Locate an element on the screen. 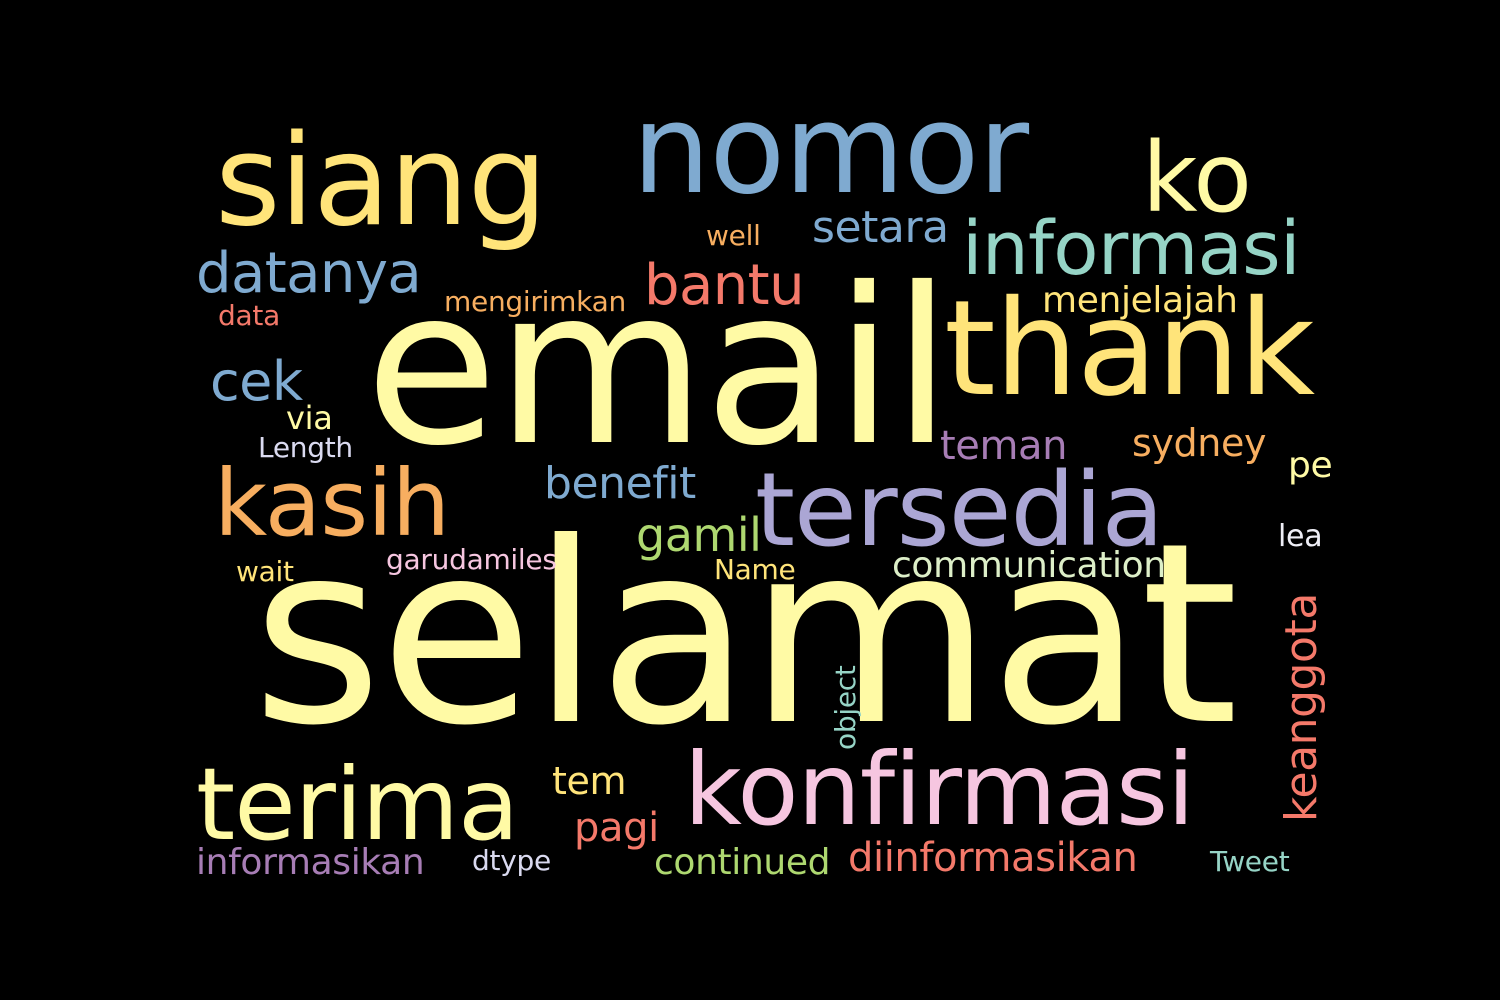  word-siang: siang is located at coordinates (381, 180).